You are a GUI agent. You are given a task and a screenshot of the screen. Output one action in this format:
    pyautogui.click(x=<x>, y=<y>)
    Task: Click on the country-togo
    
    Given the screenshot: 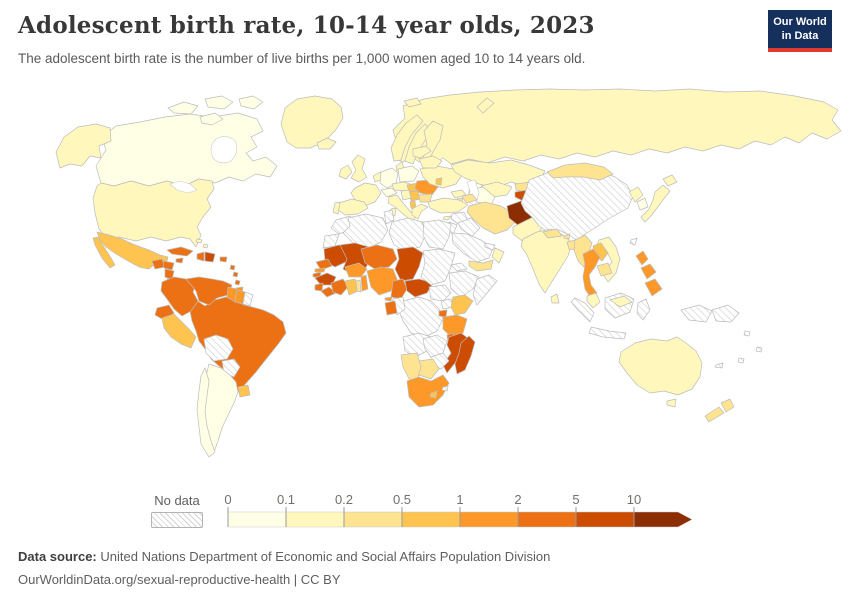 What is the action you would take?
    pyautogui.click(x=358, y=286)
    